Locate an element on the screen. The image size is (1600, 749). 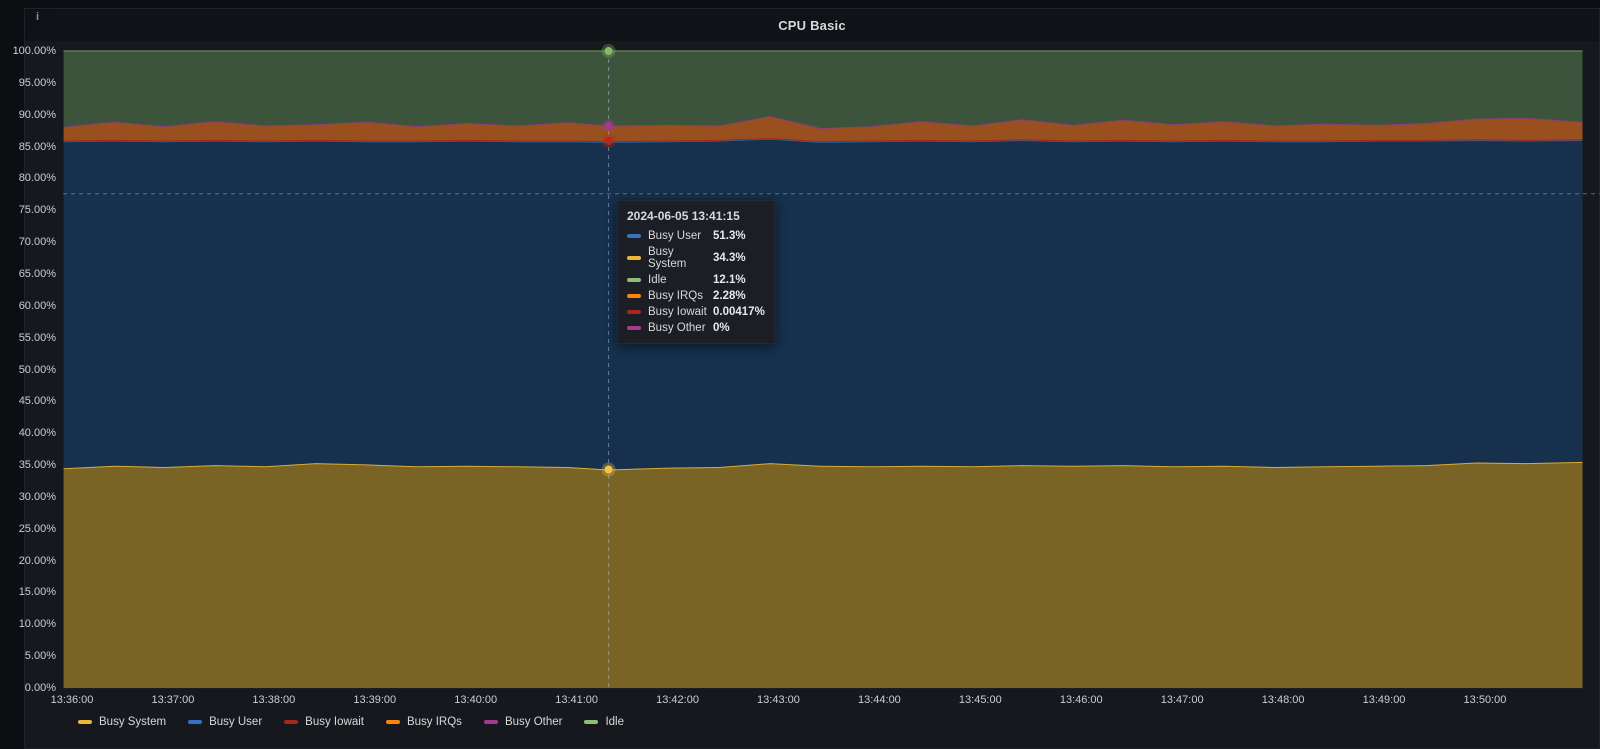
tooltip-series-label: Busy System is located at coordinates (667, 258).